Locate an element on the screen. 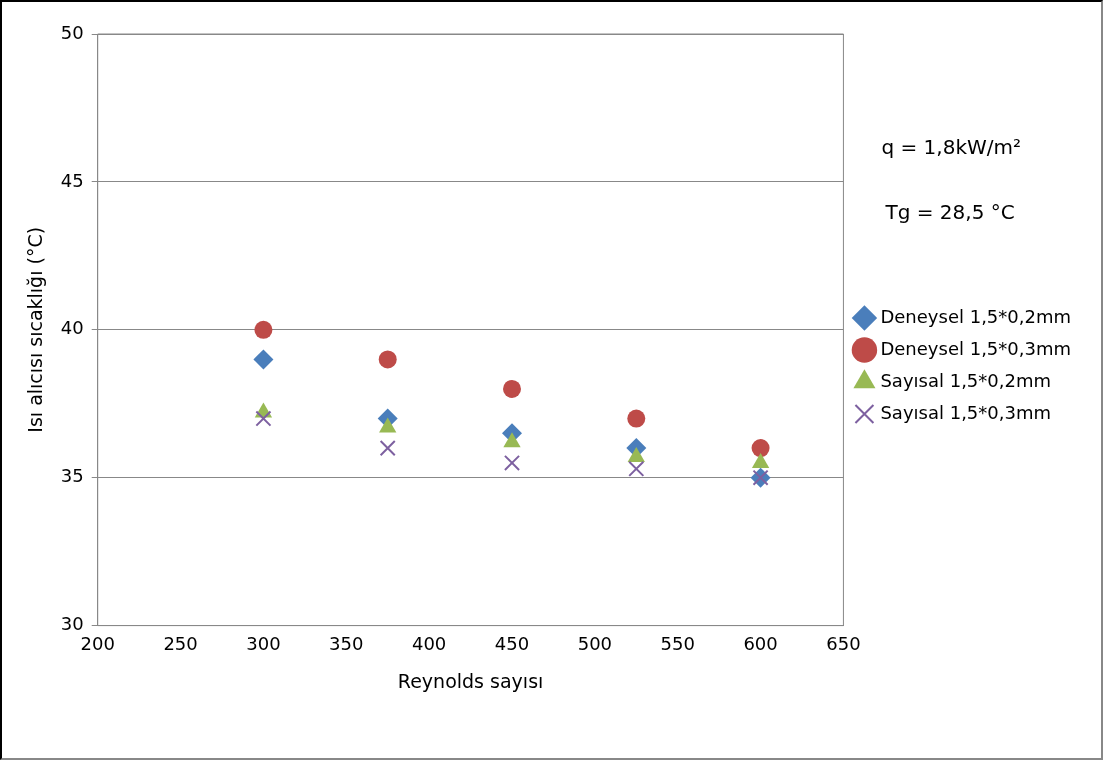  y-tick-label: 40 is located at coordinates (72, 328).